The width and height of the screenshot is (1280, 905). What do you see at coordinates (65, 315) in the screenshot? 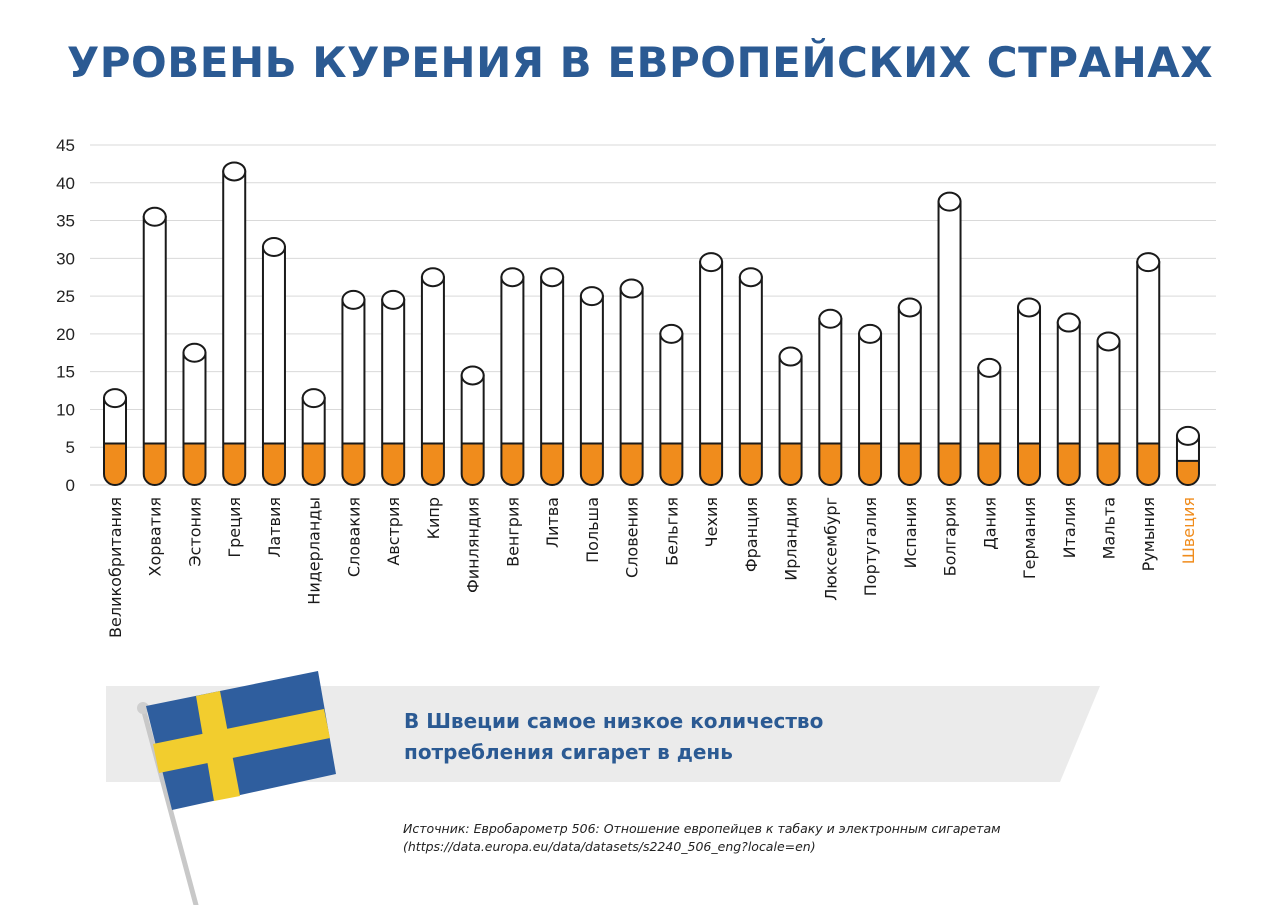
I see `y-axis-ticks: 0 5 10 15 20 25 30 35 40 45` at bounding box center [65, 315].